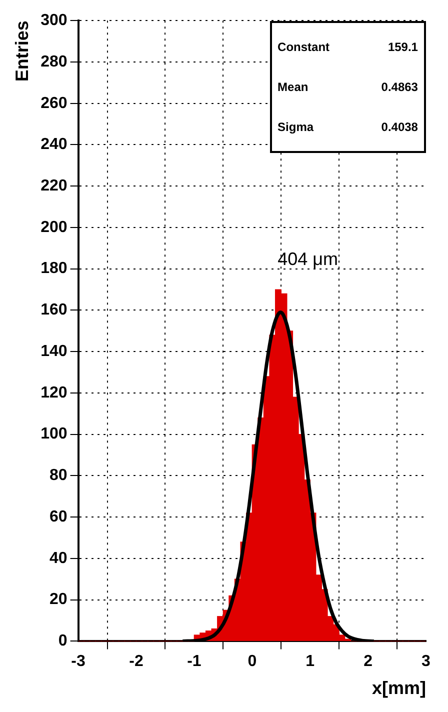  Describe the element at coordinates (22, 51) in the screenshot. I see `y-axis-title: Entries` at that location.